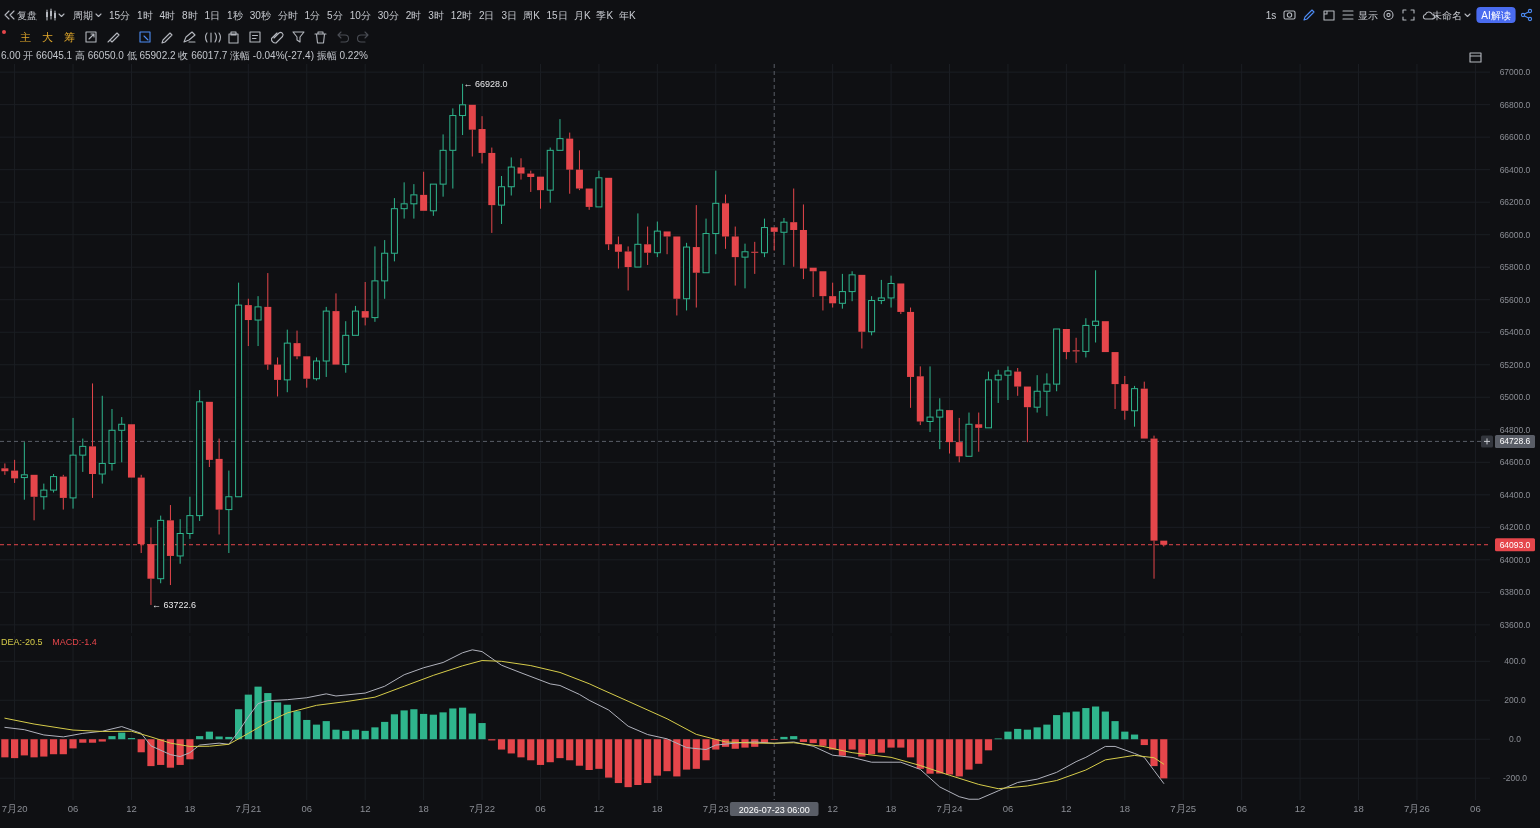 The width and height of the screenshot is (1540, 828). I want to click on text: 3时, so click(436, 15).